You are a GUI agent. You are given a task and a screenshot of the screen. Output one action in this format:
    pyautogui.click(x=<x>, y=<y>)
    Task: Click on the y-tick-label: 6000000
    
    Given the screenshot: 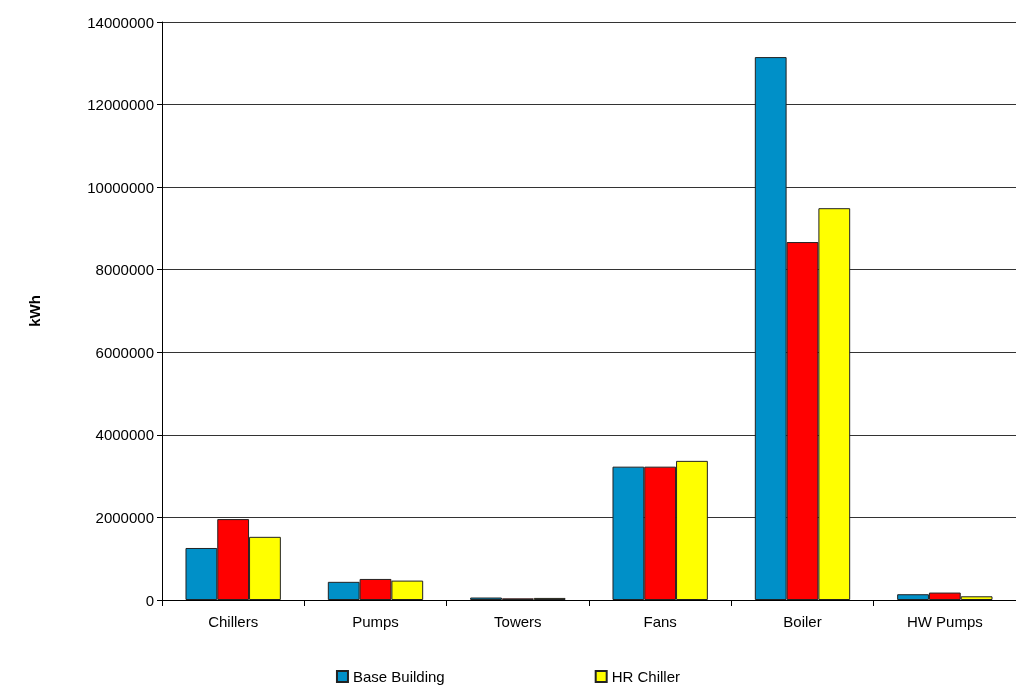 What is the action you would take?
    pyautogui.click(x=124, y=352)
    